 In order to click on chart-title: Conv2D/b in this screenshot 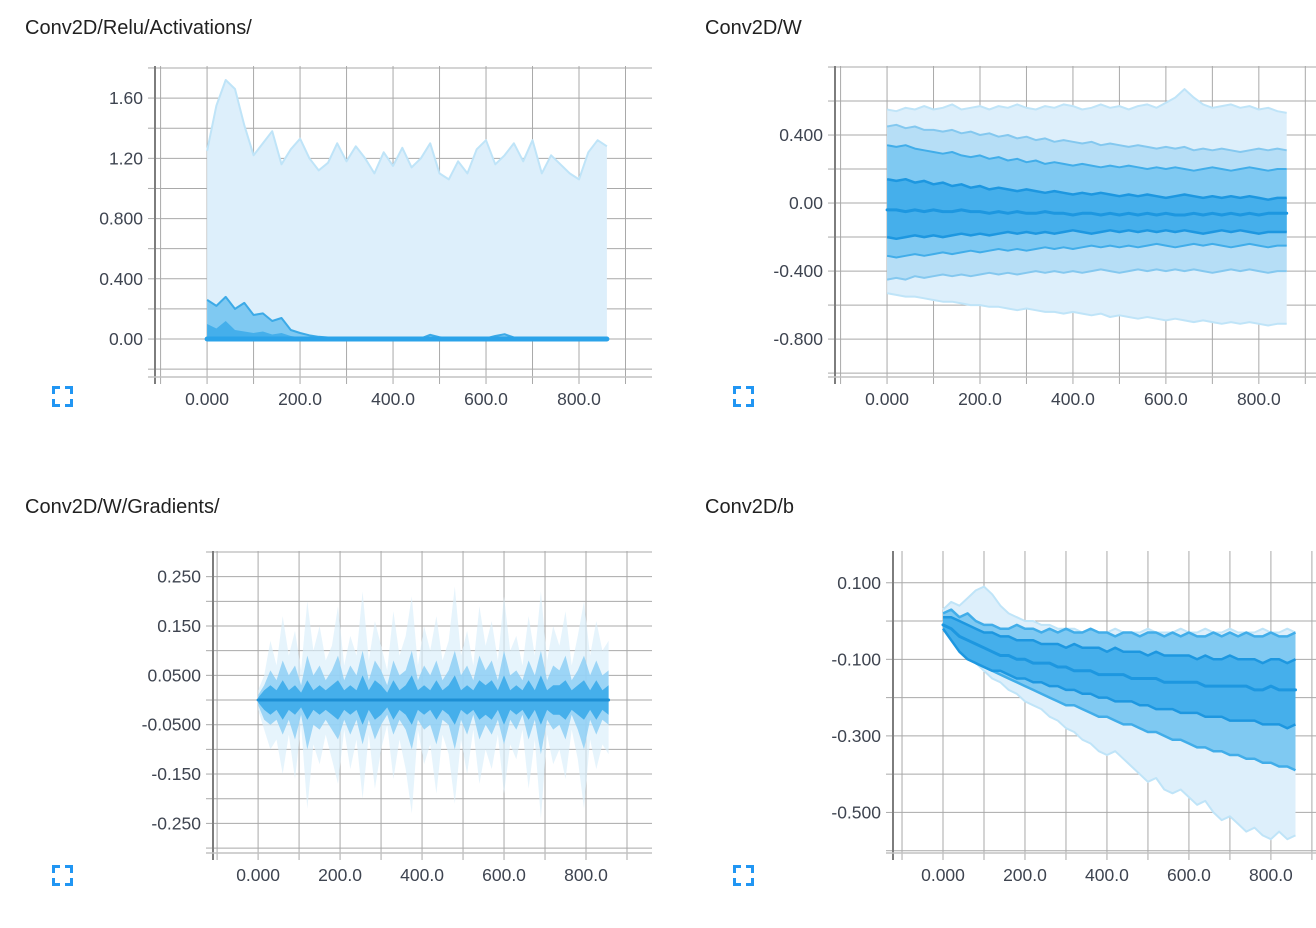, I will do `click(749, 507)`.